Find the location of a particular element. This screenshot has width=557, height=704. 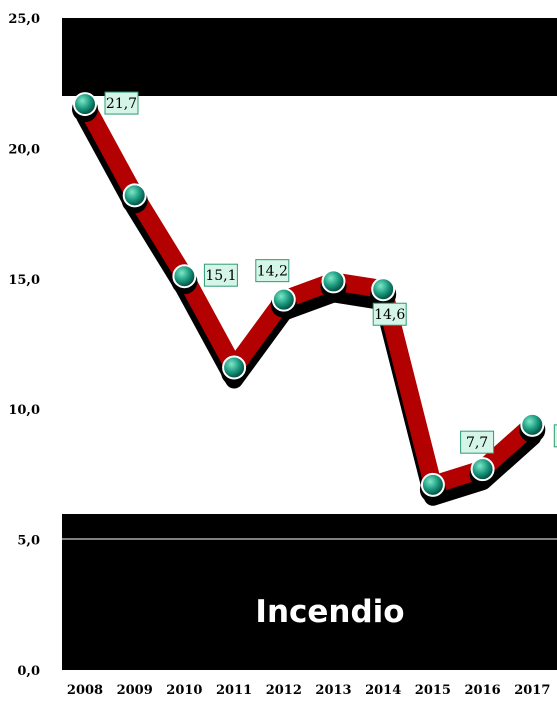

x-tick-label: 2011 is located at coordinates (234, 690).